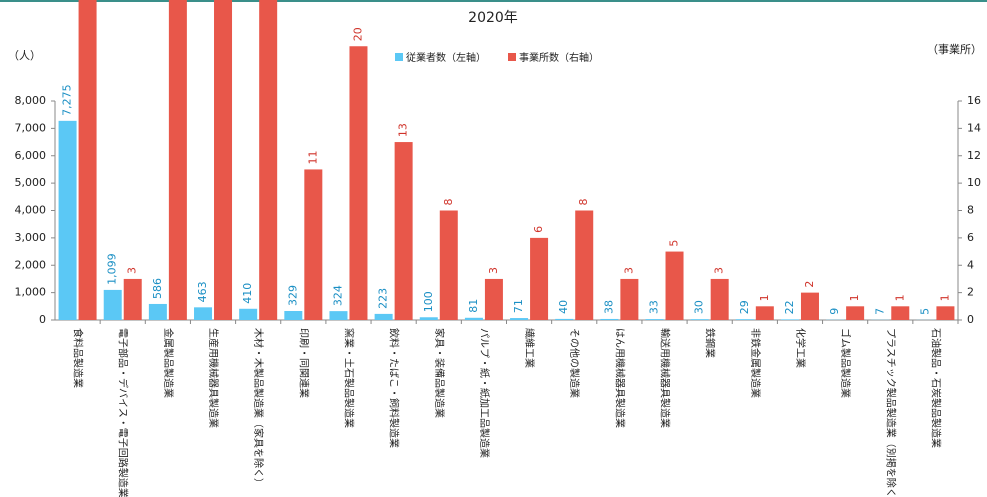 This screenshot has width=987, height=497. What do you see at coordinates (970, 210) in the screenshot?
I see `y2-tick-label: 8` at bounding box center [970, 210].